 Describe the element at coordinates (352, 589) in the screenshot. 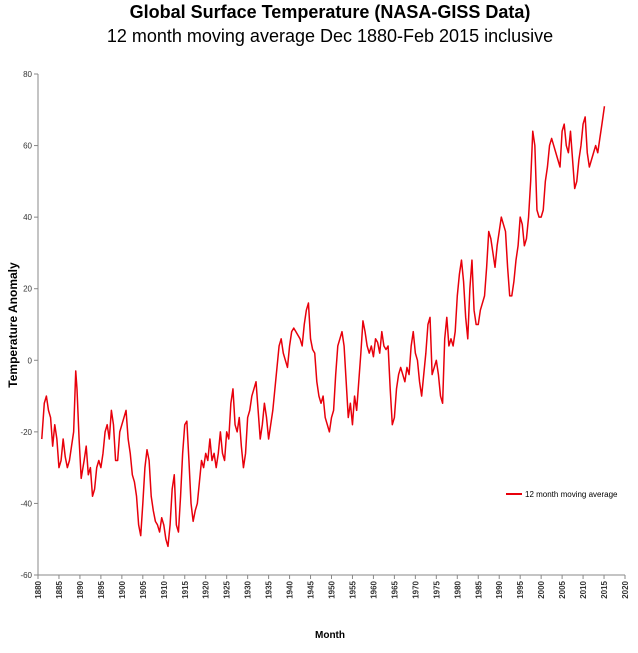

I see `x-tick-label: 1955` at that location.